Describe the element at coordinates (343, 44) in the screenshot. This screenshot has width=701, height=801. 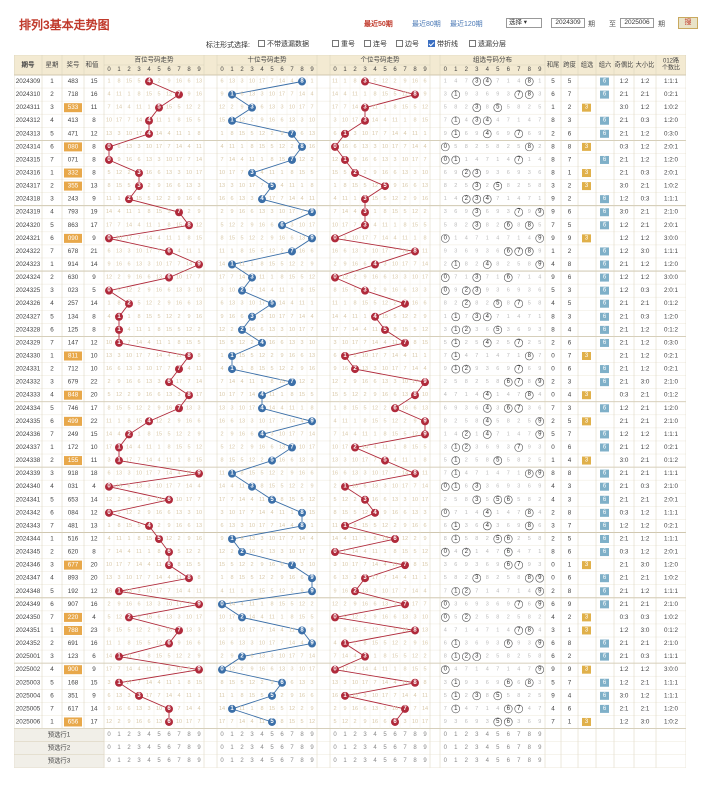
I see `option-repeat: 重号` at that location.